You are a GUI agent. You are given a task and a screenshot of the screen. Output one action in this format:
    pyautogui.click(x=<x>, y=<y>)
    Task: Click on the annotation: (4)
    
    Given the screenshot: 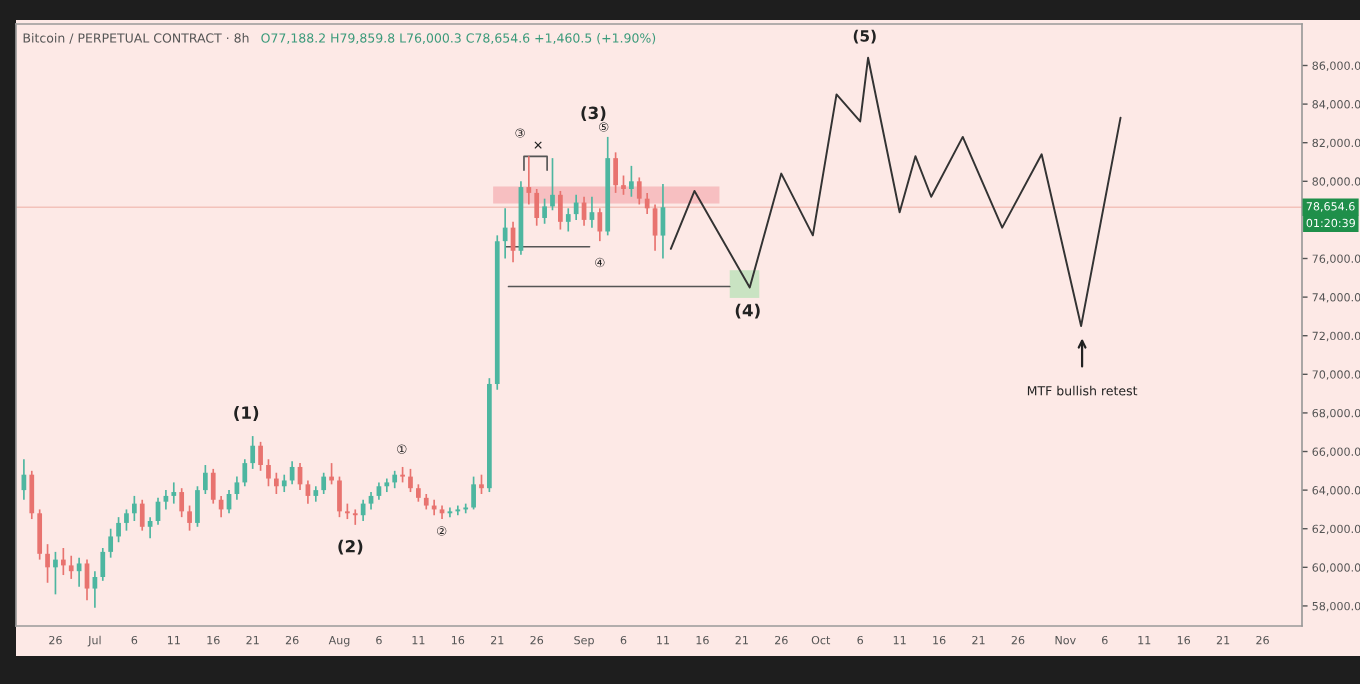 What is the action you would take?
    pyautogui.click(x=747, y=311)
    